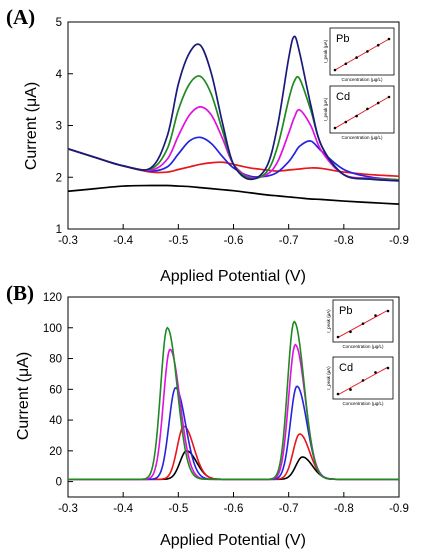  Describe the element at coordinates (59, 178) in the screenshot. I see `panel-a-ytick-label: 2` at that location.